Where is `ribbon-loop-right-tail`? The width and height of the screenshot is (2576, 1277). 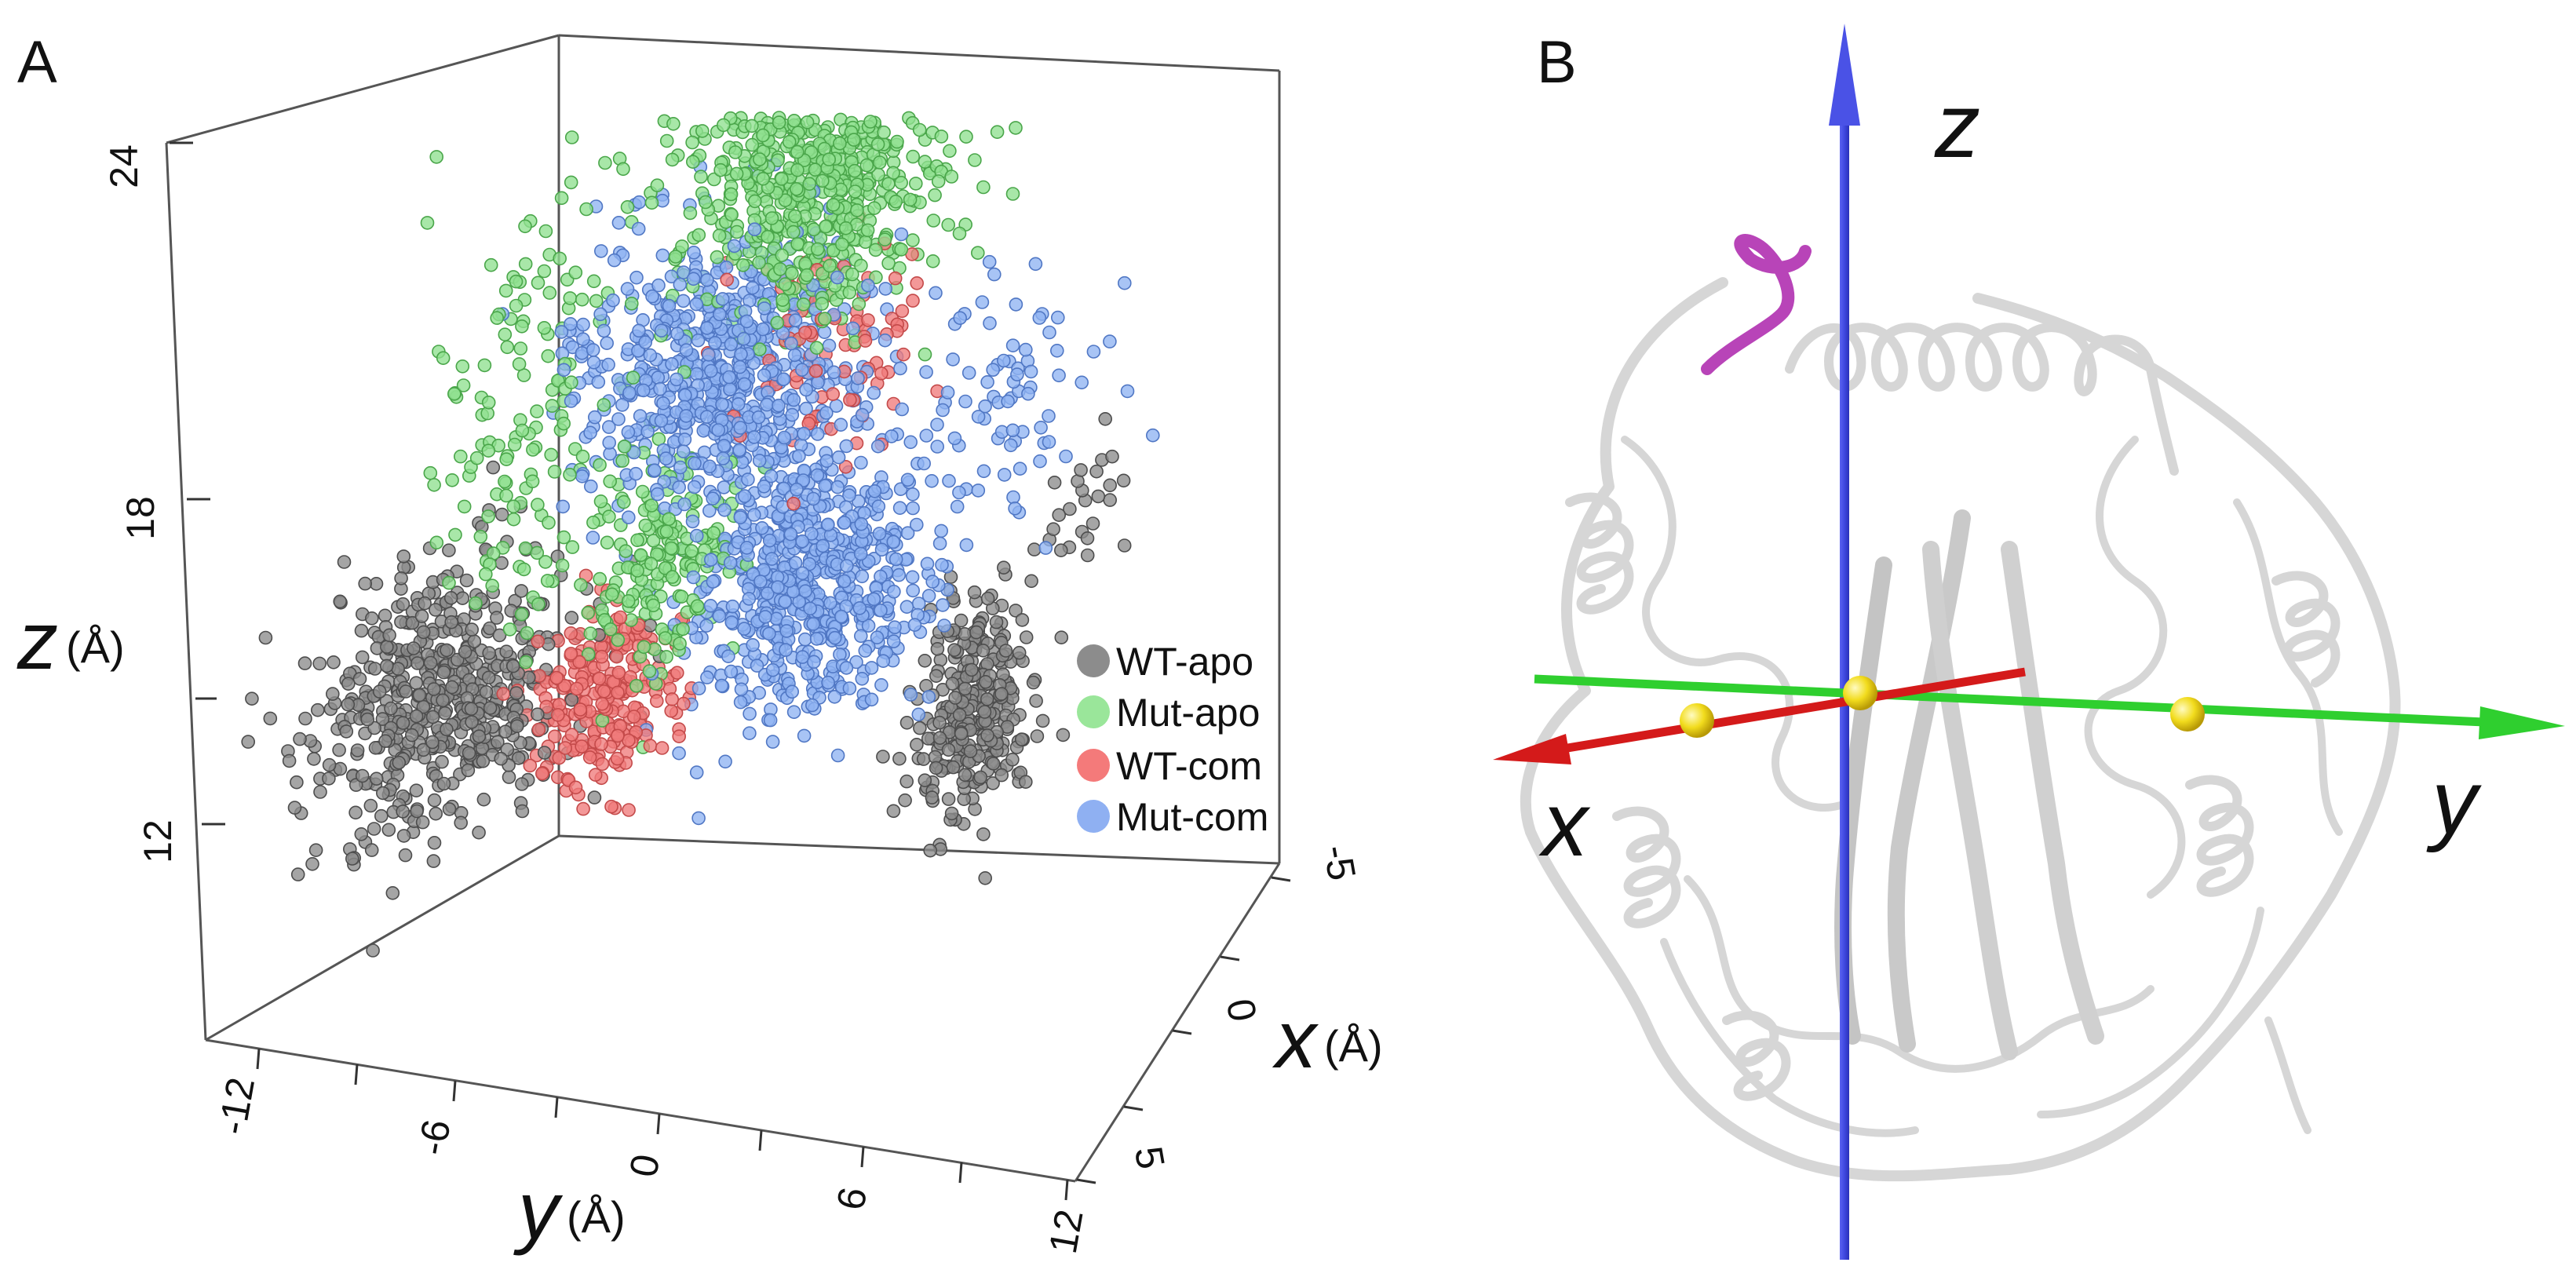 ribbon-loop-right-tail is located at coordinates (2287, 1075).